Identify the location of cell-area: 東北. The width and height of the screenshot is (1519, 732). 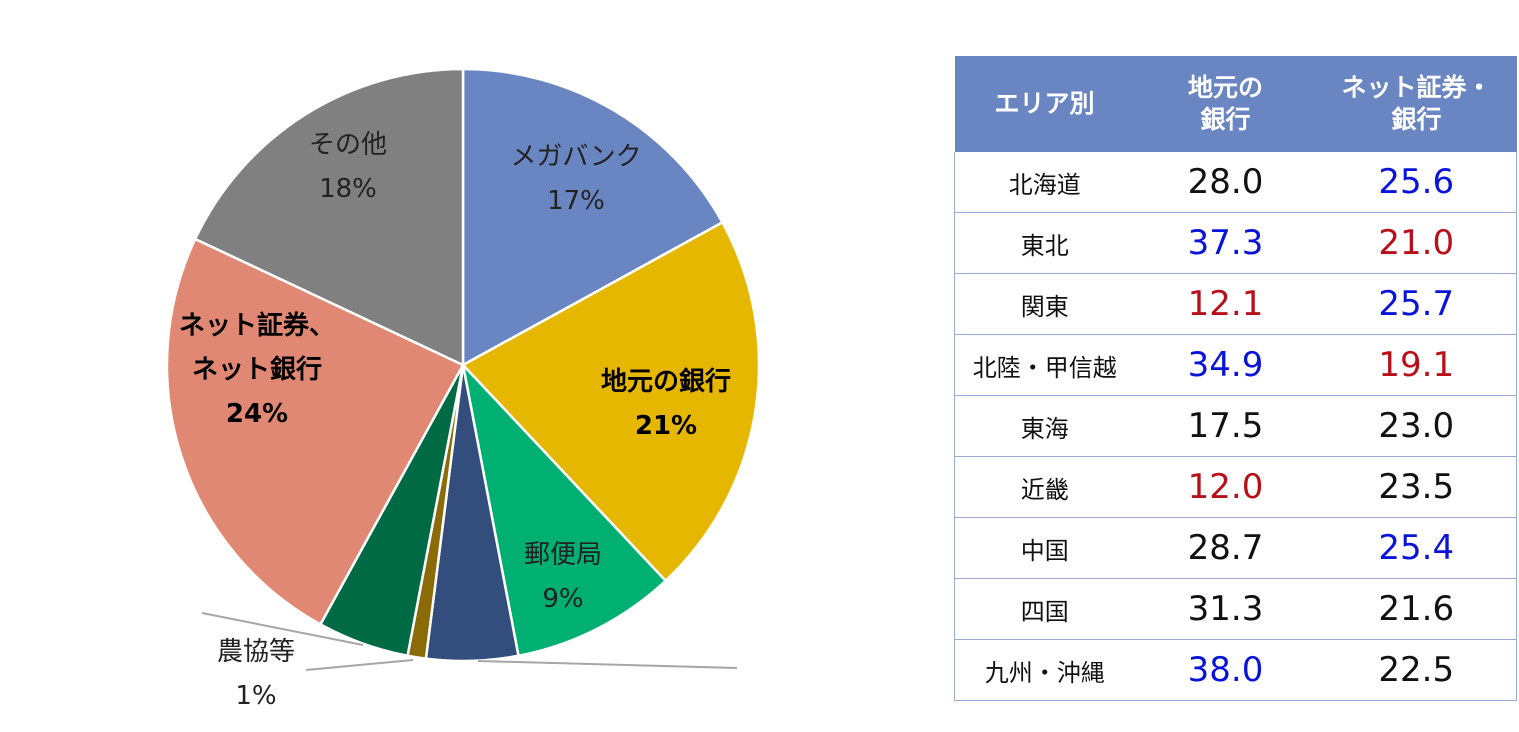
(1044, 243).